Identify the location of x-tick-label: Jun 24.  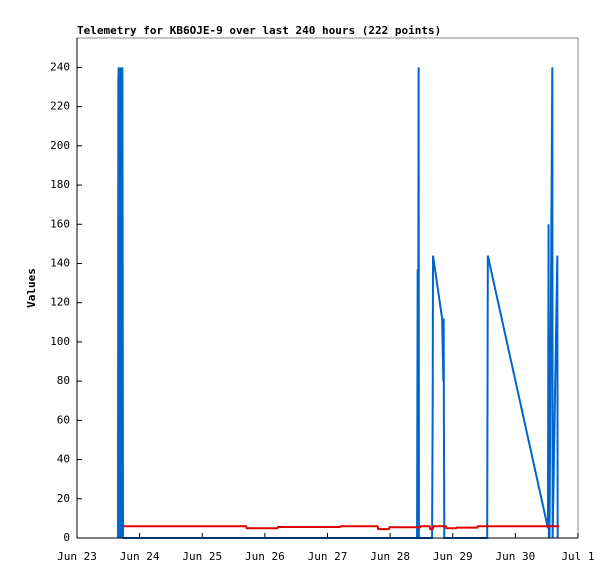
(140, 556).